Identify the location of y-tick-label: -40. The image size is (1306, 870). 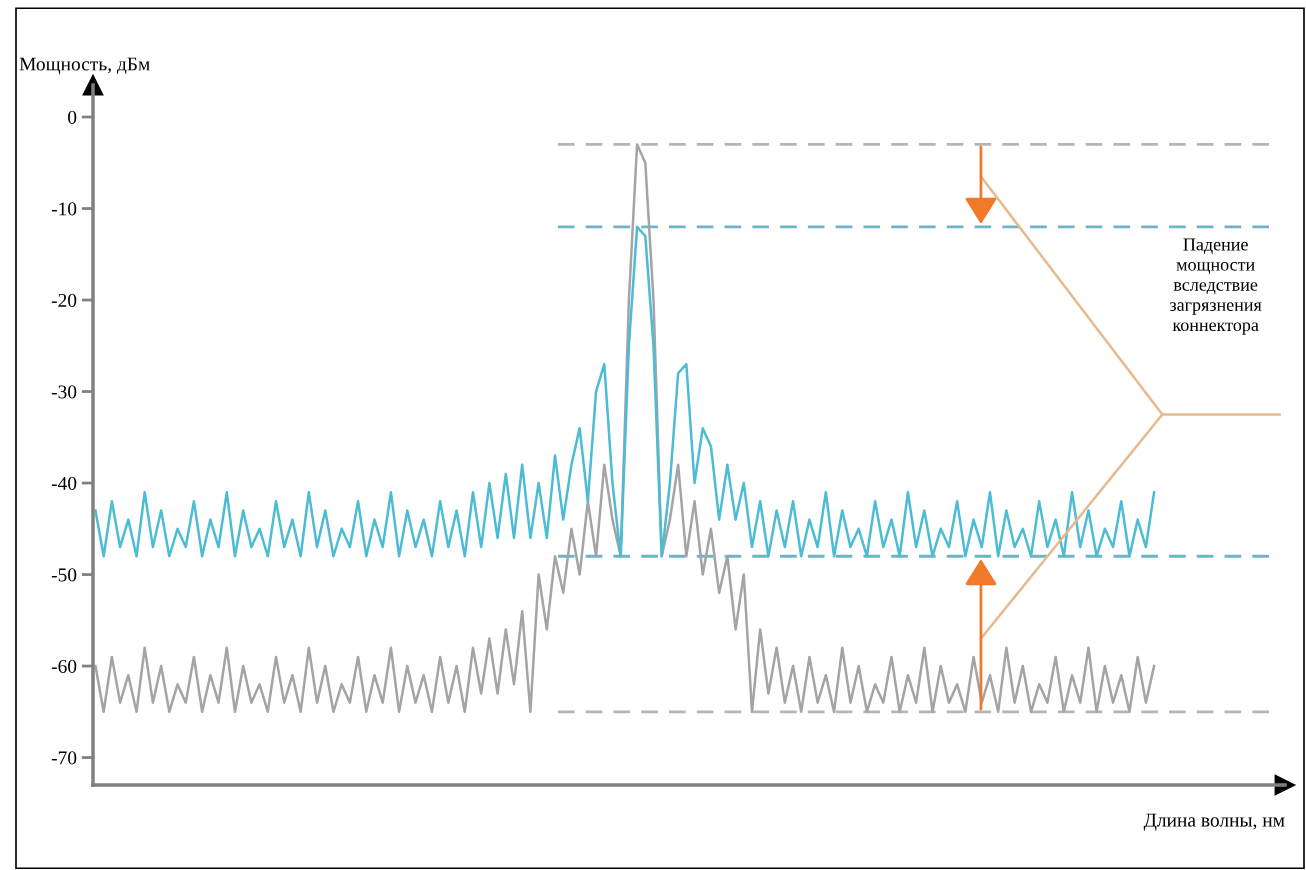
(64, 483).